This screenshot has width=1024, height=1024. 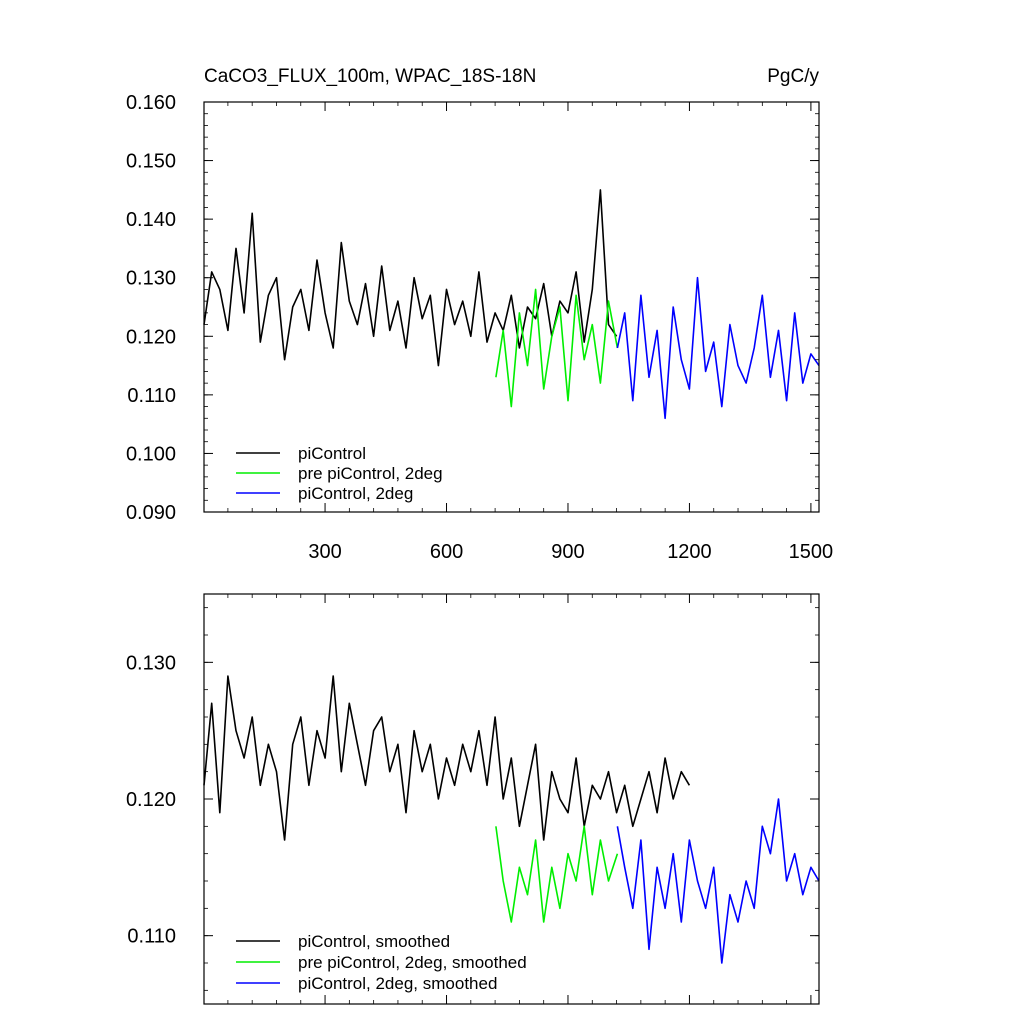 What do you see at coordinates (151, 454) in the screenshot?
I see `y-tick-label: 0.100` at bounding box center [151, 454].